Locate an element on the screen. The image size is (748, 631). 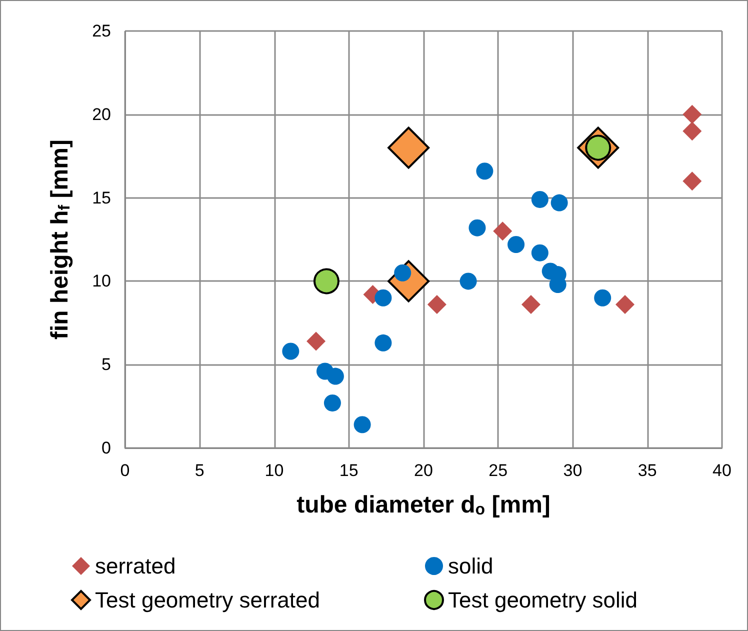
legend-label: serrated is located at coordinates (135, 566).